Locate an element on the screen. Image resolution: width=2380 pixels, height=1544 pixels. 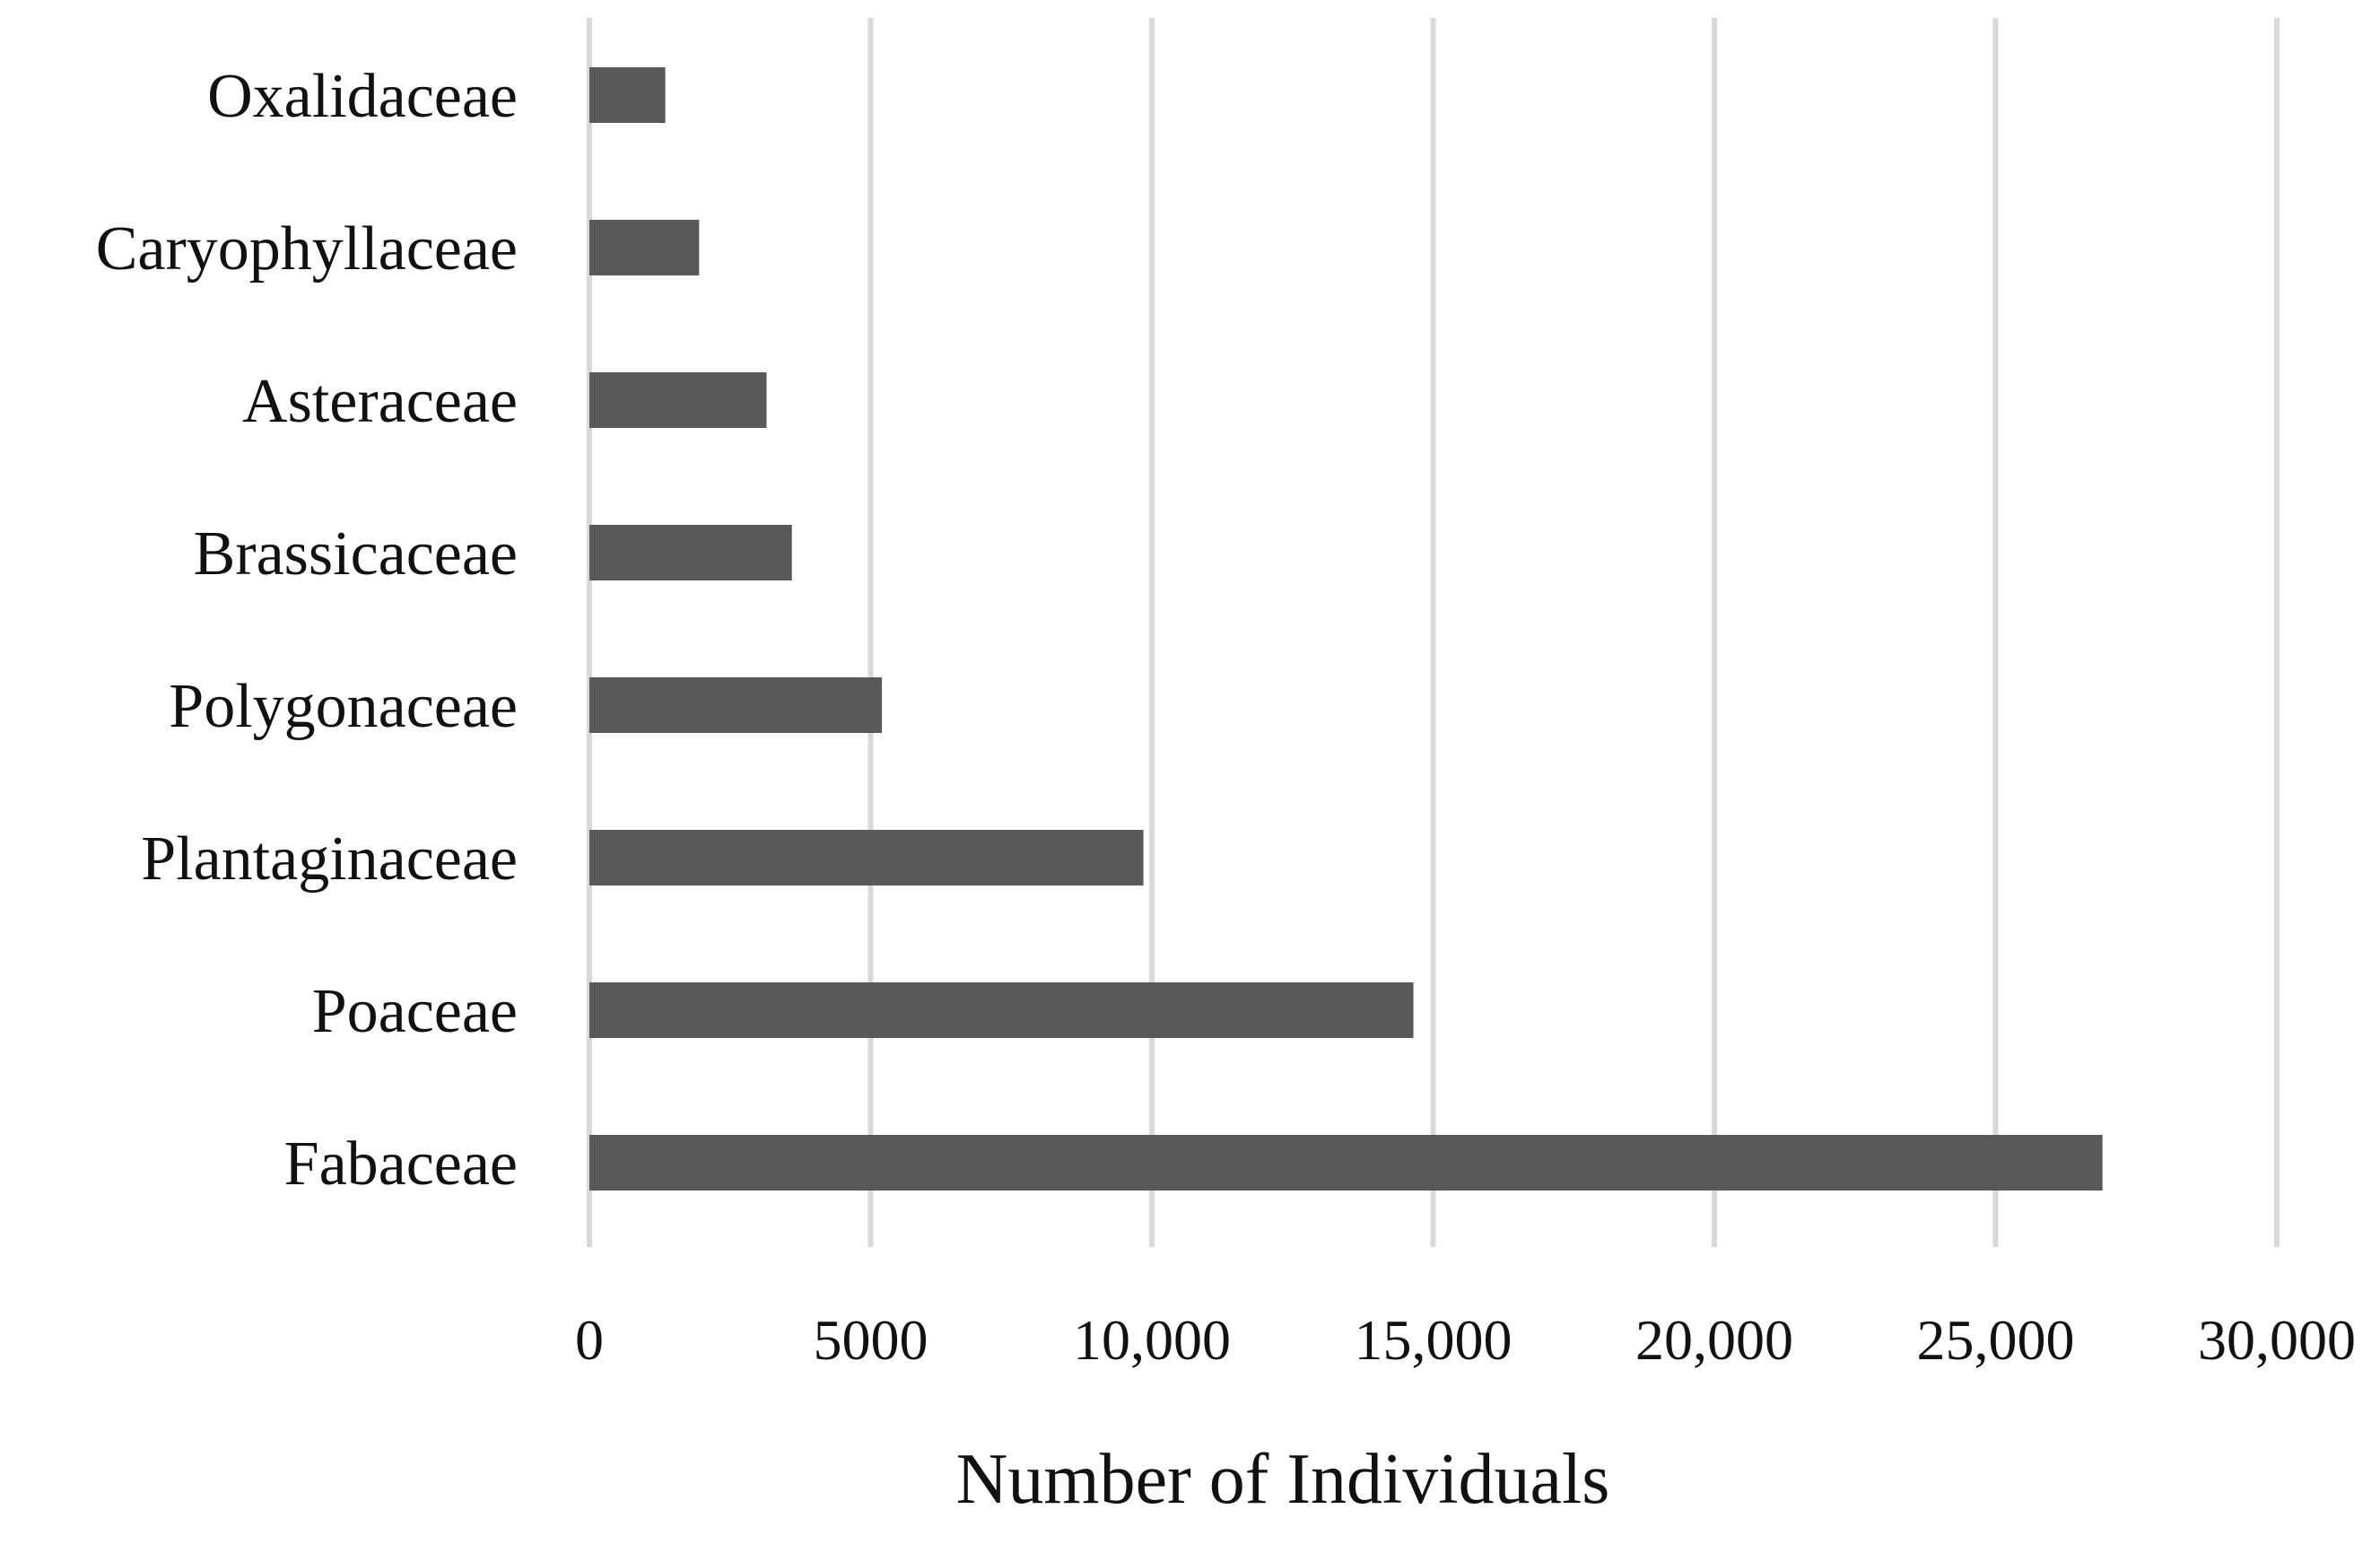
category-label-asteraceae: Asteraceae is located at coordinates (380, 401).